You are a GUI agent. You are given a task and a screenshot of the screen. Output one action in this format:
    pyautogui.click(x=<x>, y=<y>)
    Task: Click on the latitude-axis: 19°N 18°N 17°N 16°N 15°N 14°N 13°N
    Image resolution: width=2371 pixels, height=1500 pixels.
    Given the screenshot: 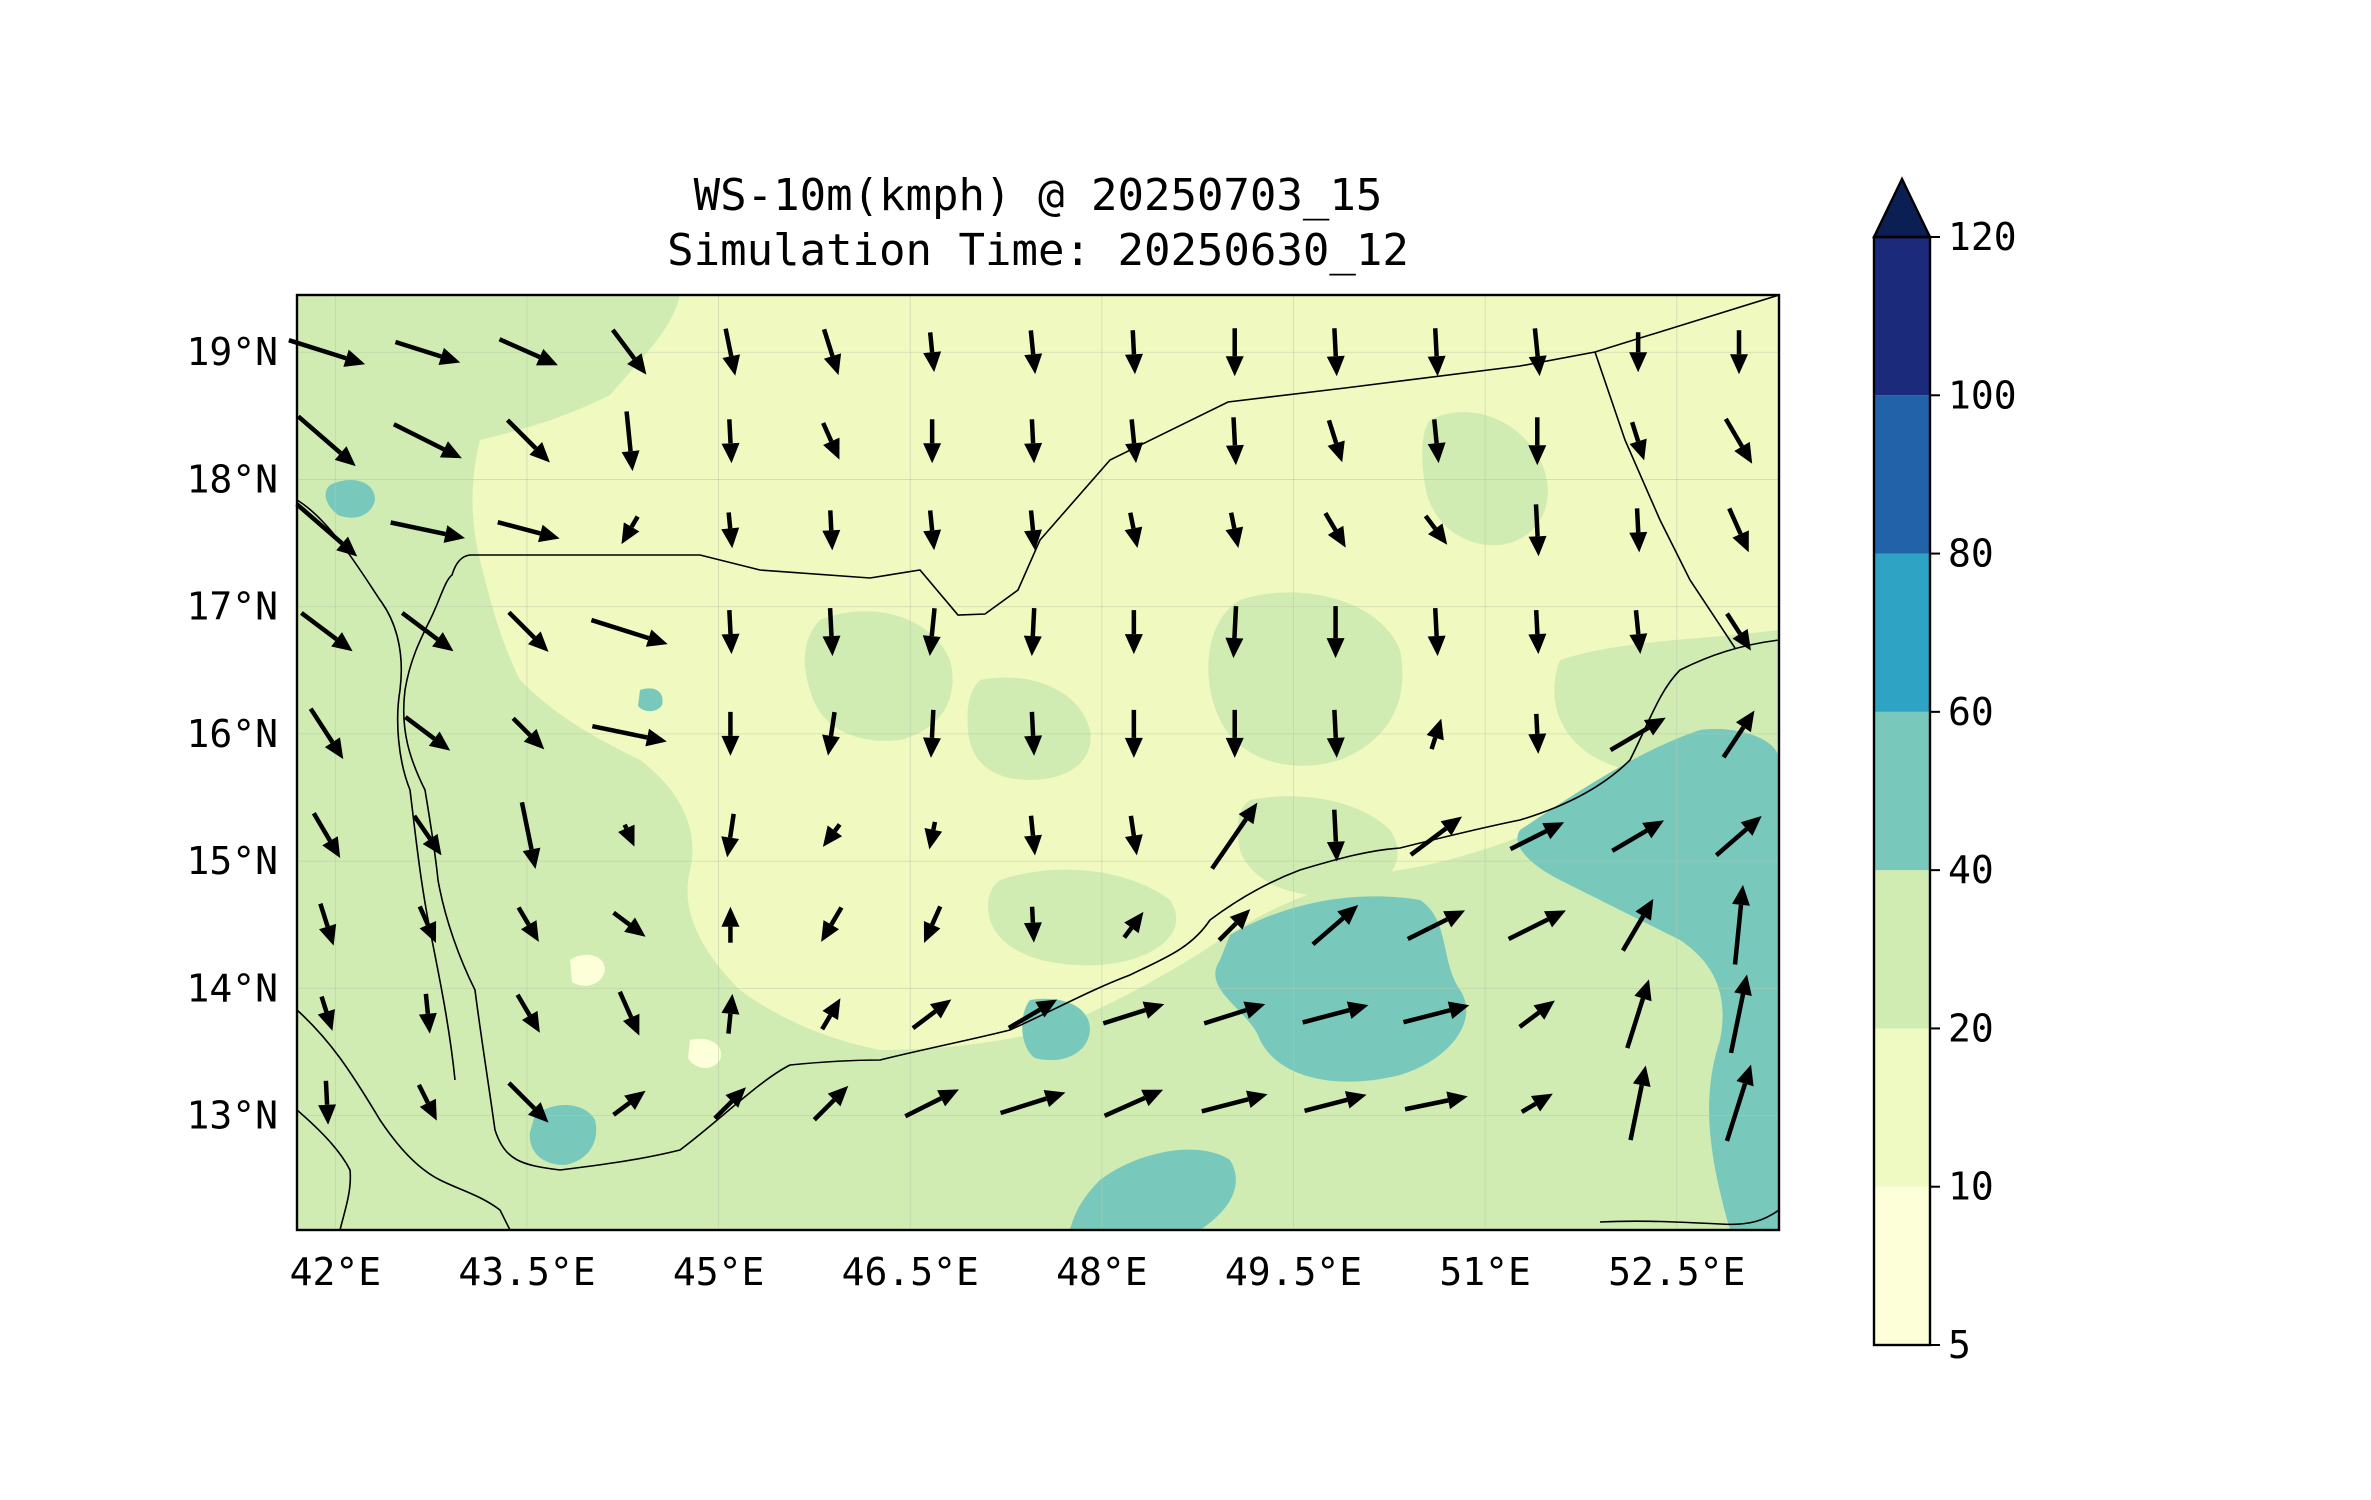 What is the action you would take?
    pyautogui.click(x=232, y=733)
    